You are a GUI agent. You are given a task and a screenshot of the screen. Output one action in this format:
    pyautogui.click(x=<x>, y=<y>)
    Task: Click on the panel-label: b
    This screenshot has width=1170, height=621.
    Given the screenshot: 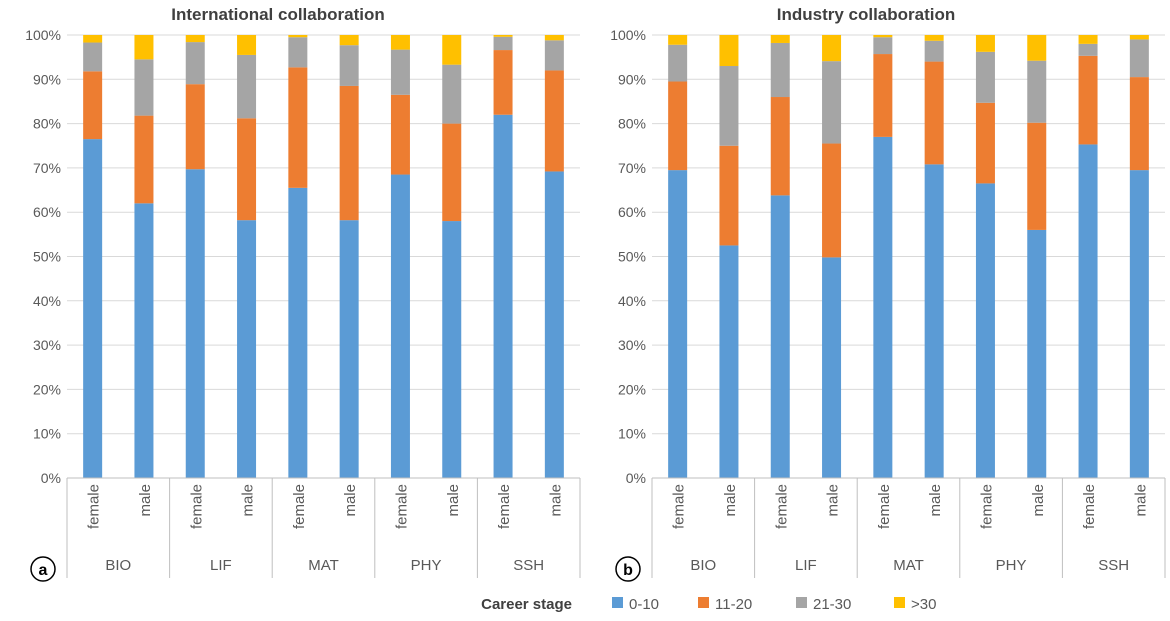 What is the action you would take?
    pyautogui.click(x=628, y=570)
    